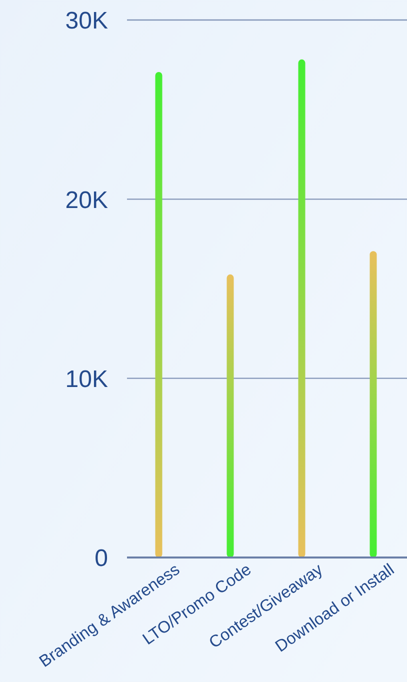 This screenshot has width=407, height=682. Describe the element at coordinates (86, 21) in the screenshot. I see `y-tick-label: 30K` at that location.